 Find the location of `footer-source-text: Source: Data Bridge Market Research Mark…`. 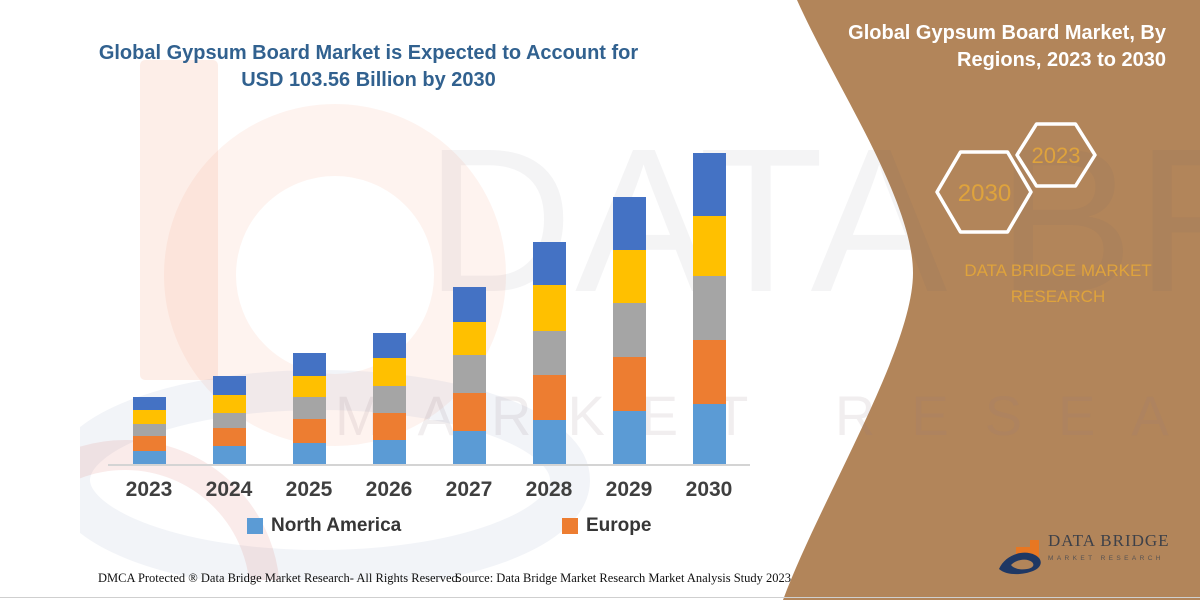

footer-source-text: Source: Data Bridge Market Research Mark… is located at coordinates (623, 578).